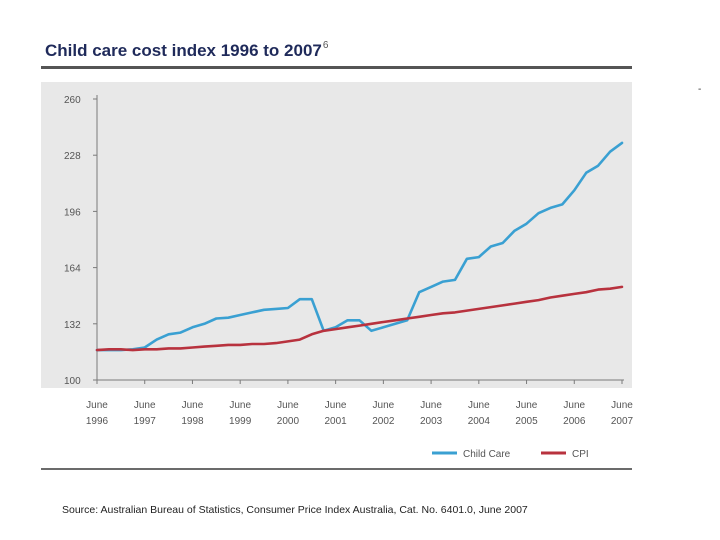 The height and width of the screenshot is (540, 720). What do you see at coordinates (383, 421) in the screenshot?
I see `x-tick-label-year: 2002` at bounding box center [383, 421].